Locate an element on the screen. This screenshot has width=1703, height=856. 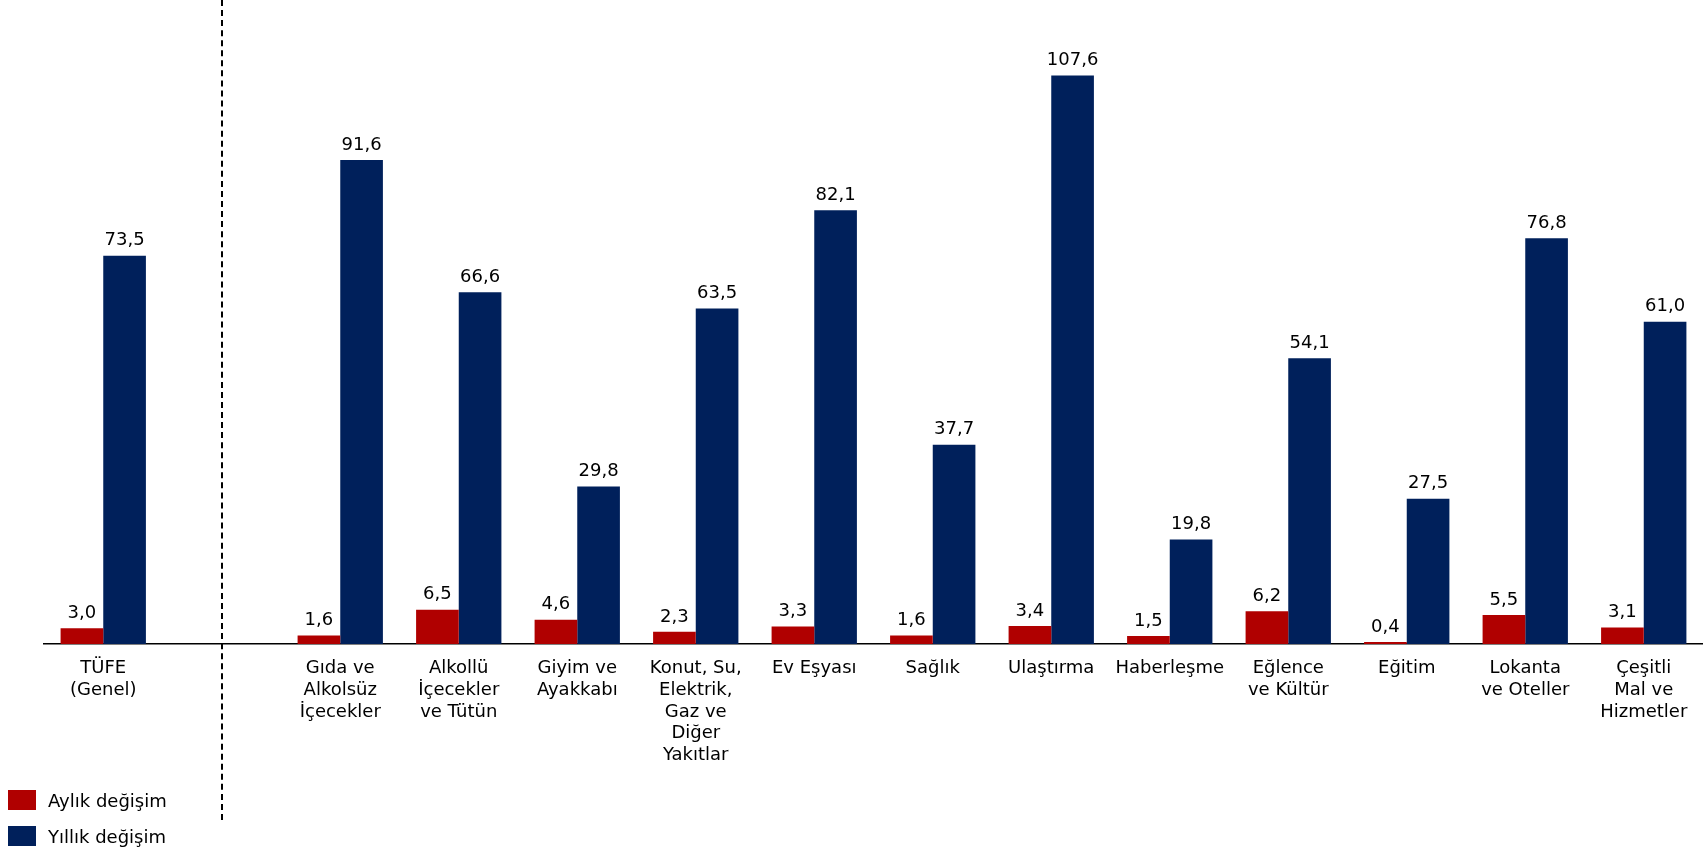
data-label: 29,8 is located at coordinates (598, 470).